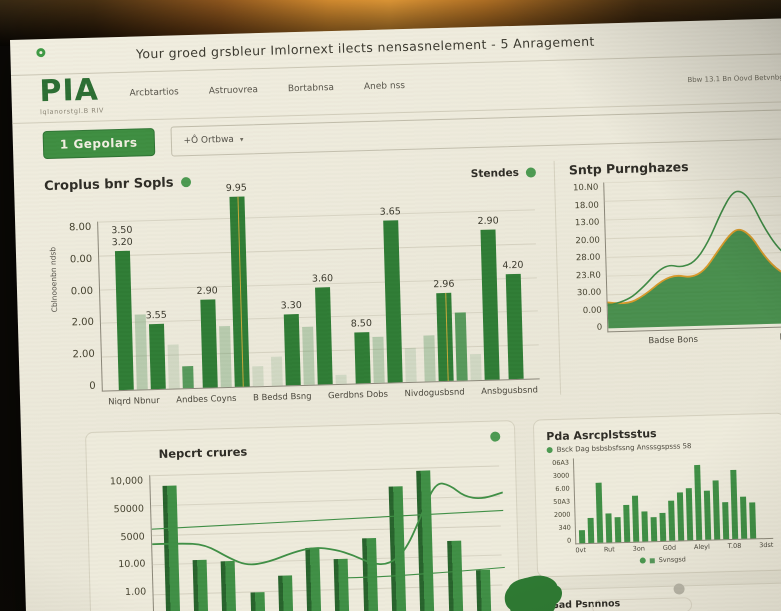 This screenshot has height=611, width=781. What do you see at coordinates (203, 453) in the screenshot?
I see `card-reports-title: Nepcrt crures` at bounding box center [203, 453].